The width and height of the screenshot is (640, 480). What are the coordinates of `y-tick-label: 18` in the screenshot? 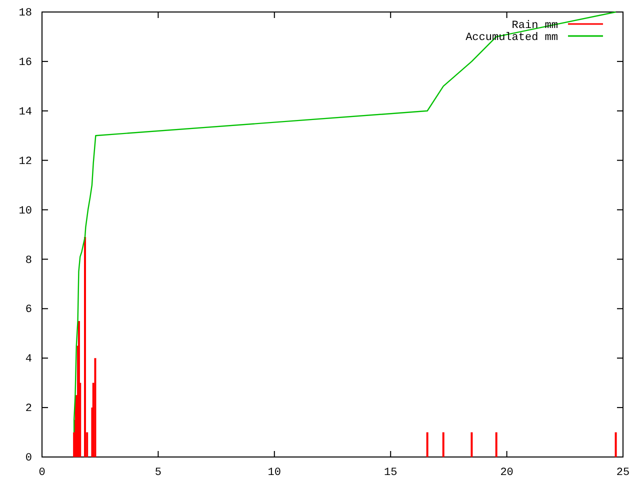 It's located at (25, 14).